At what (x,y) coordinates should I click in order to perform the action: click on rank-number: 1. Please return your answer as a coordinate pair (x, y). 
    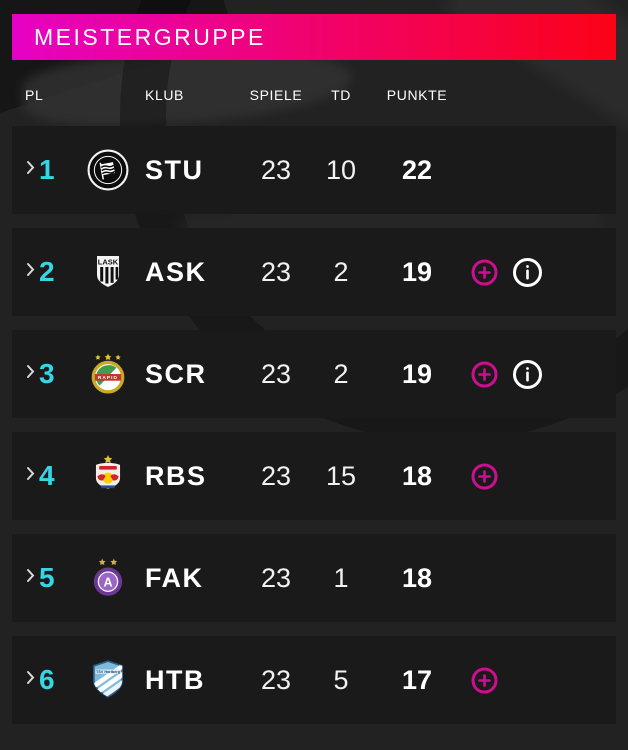
    Looking at the image, I should click on (47, 169).